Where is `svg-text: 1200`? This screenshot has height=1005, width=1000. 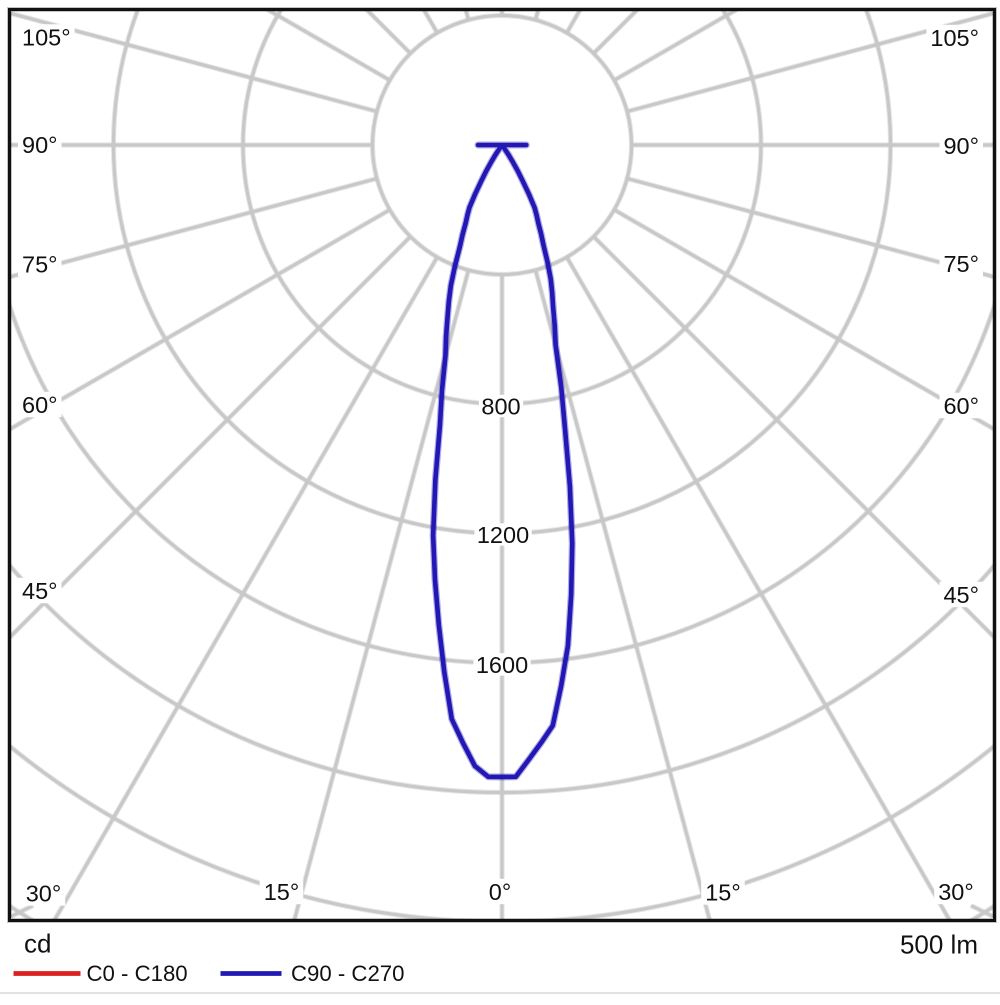 svg-text: 1200 is located at coordinates (503, 535).